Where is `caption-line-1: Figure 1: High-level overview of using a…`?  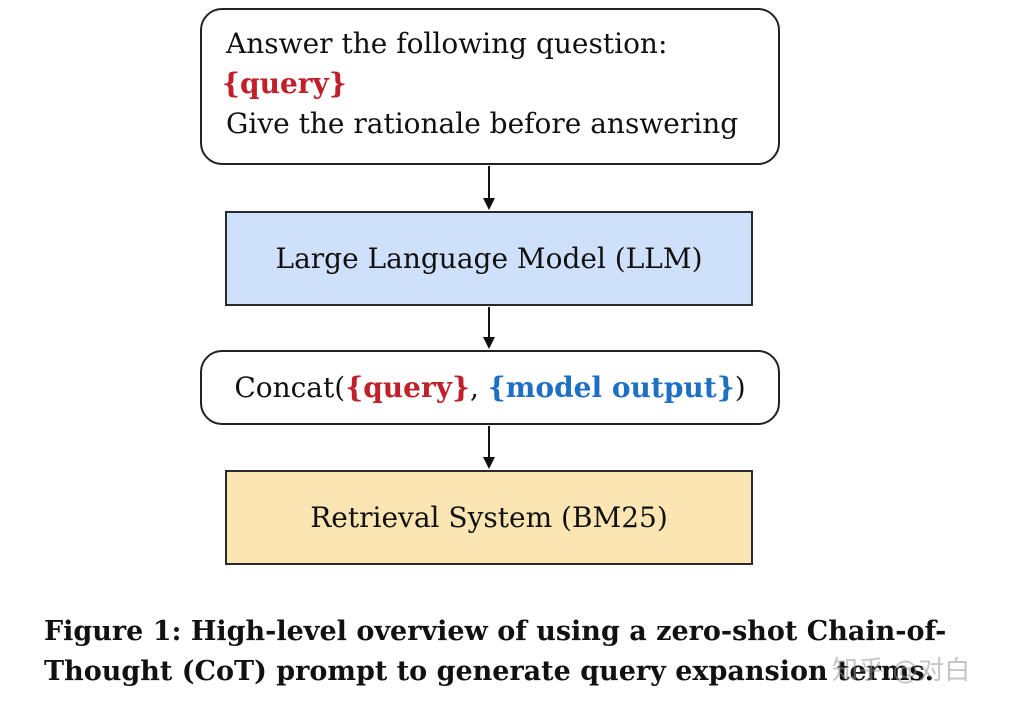 caption-line-1: Figure 1: High-level overview of using a… is located at coordinates (495, 631).